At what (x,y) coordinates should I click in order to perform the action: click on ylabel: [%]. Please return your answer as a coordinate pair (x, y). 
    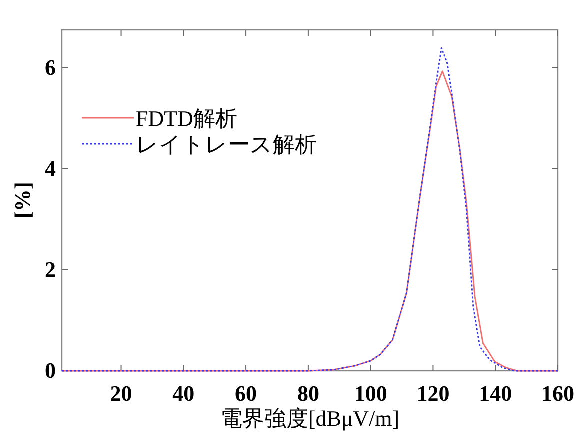
    Looking at the image, I should click on (22, 200).